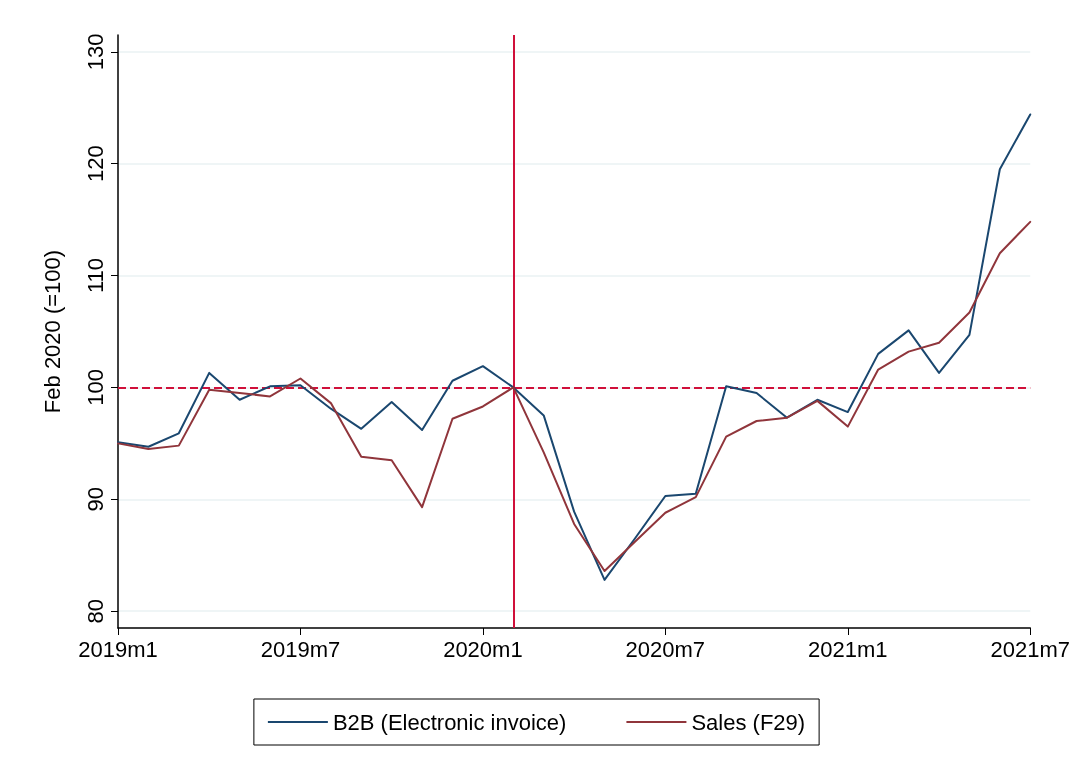  What do you see at coordinates (449, 722) in the screenshot?
I see `legend-label: B2B (Electronic invoice)` at bounding box center [449, 722].